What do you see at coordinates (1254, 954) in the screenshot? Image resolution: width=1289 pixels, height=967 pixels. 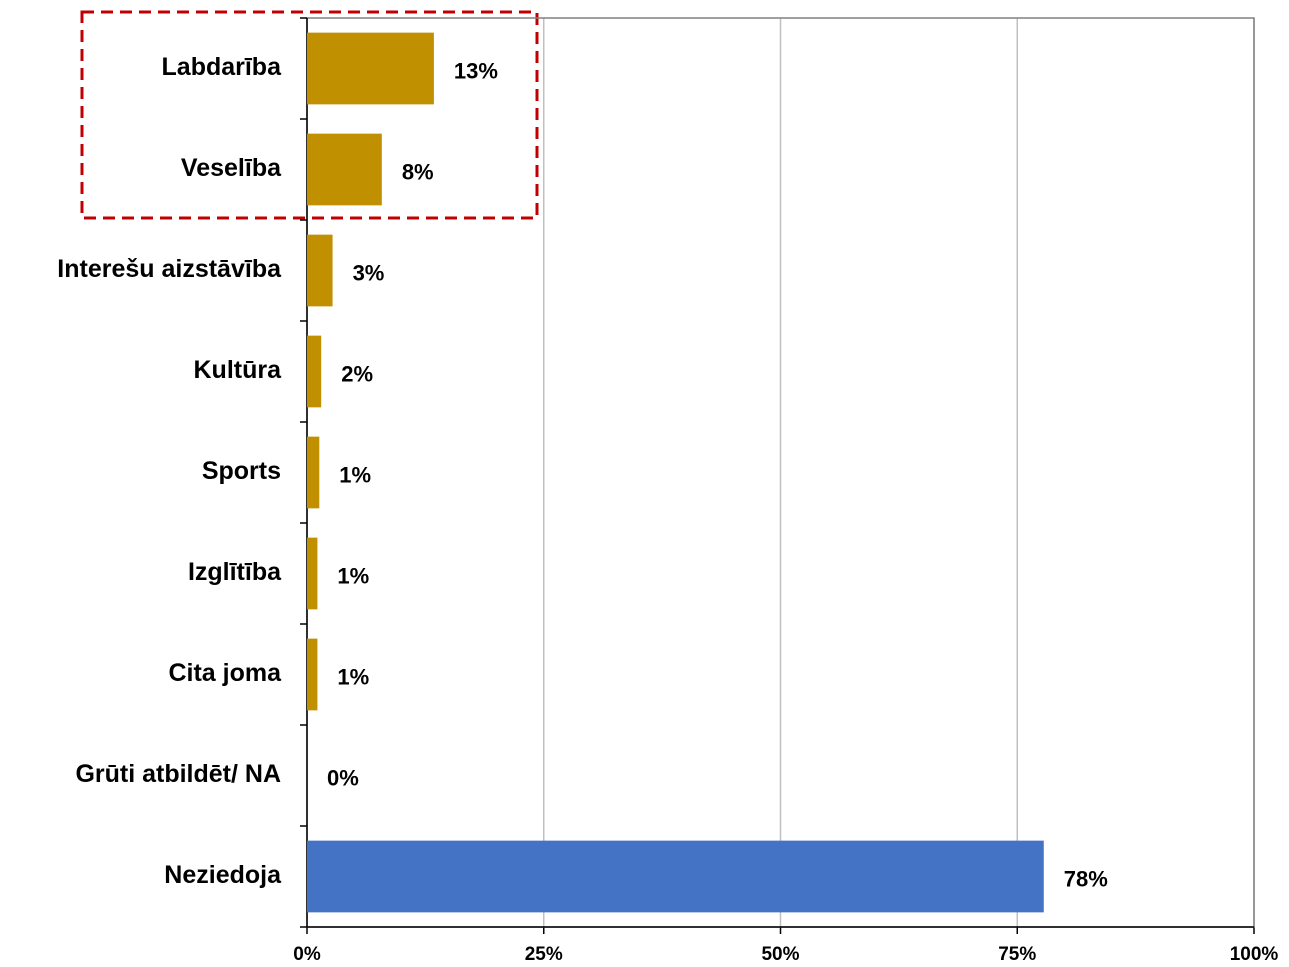 I see `x-tick-label: 100%` at bounding box center [1254, 954].